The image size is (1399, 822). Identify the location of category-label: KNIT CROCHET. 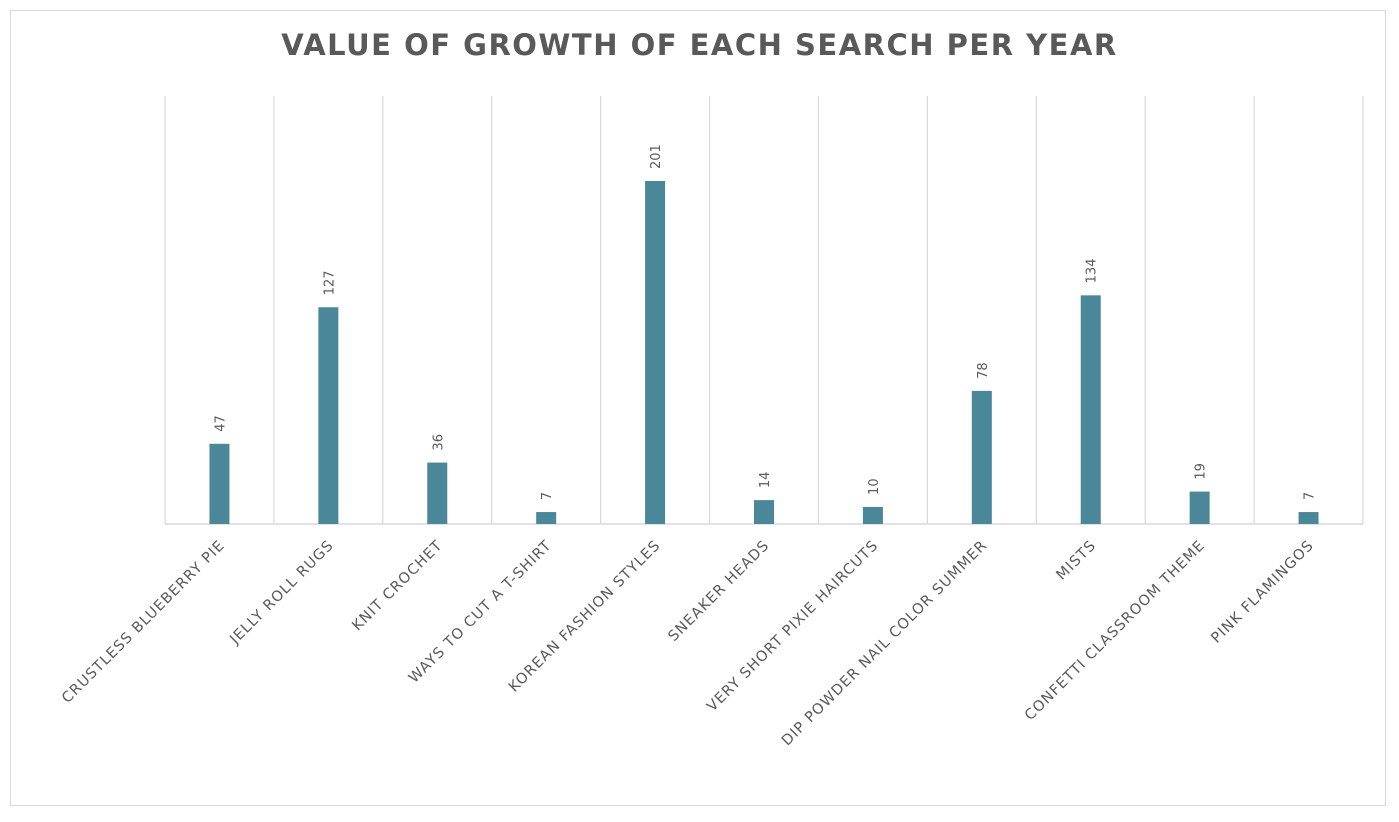
(397, 586).